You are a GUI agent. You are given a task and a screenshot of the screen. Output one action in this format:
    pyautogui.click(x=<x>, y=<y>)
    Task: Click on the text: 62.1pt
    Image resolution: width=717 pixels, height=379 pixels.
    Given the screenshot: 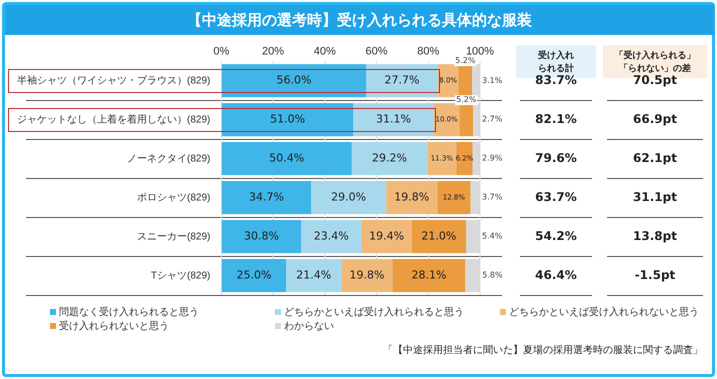 What is the action you would take?
    pyautogui.click(x=655, y=157)
    